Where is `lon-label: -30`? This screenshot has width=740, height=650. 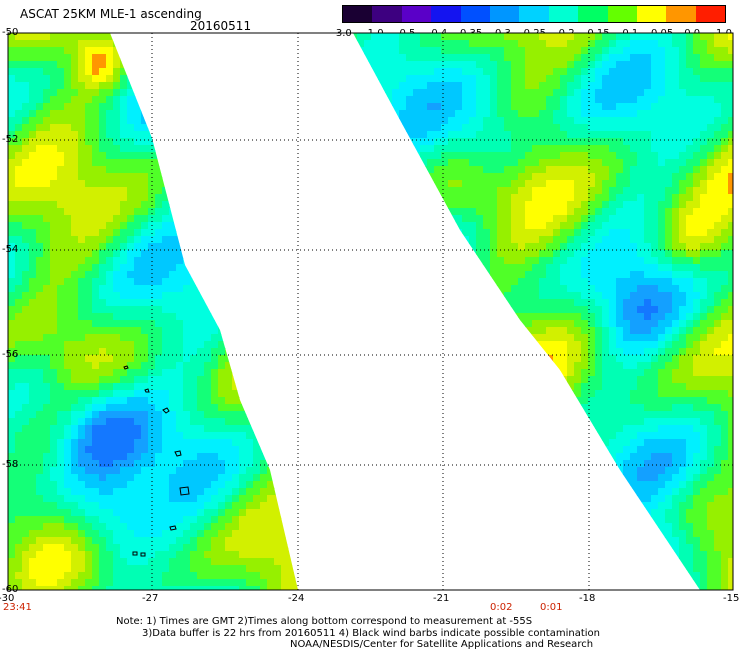
lon-label: -30 is located at coordinates (7, 598).